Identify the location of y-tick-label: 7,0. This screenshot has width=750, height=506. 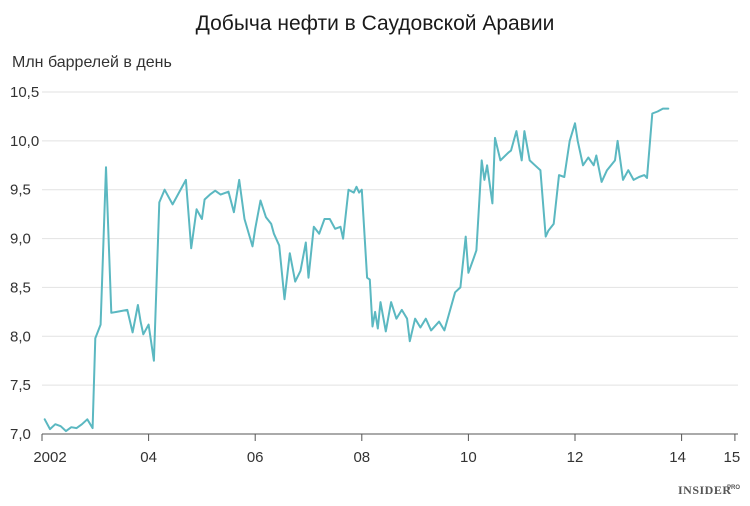
(20, 434).